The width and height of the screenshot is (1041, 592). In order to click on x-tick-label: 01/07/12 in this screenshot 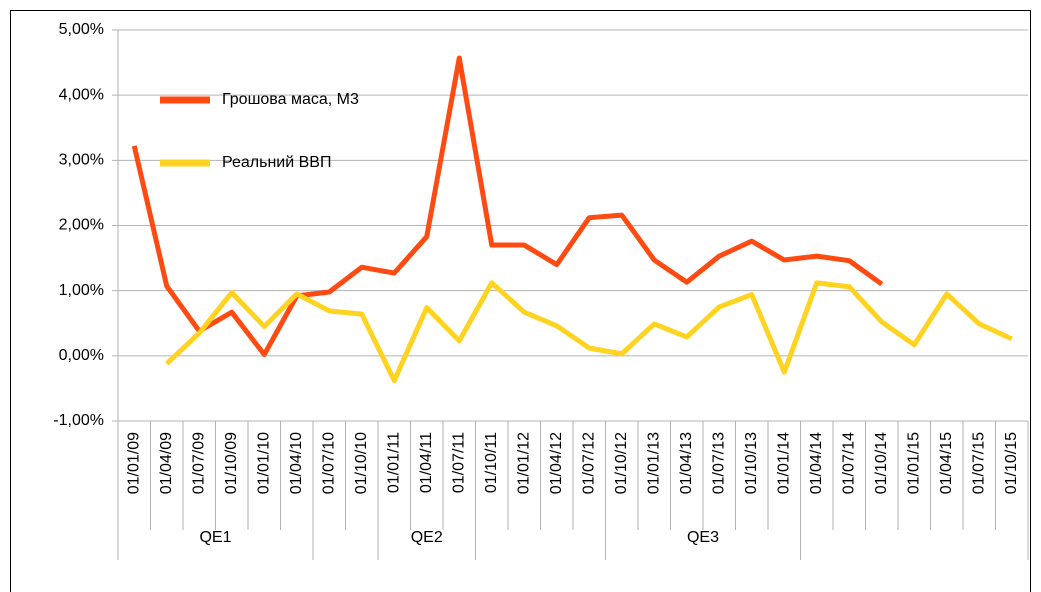, I will do `click(588, 463)`.